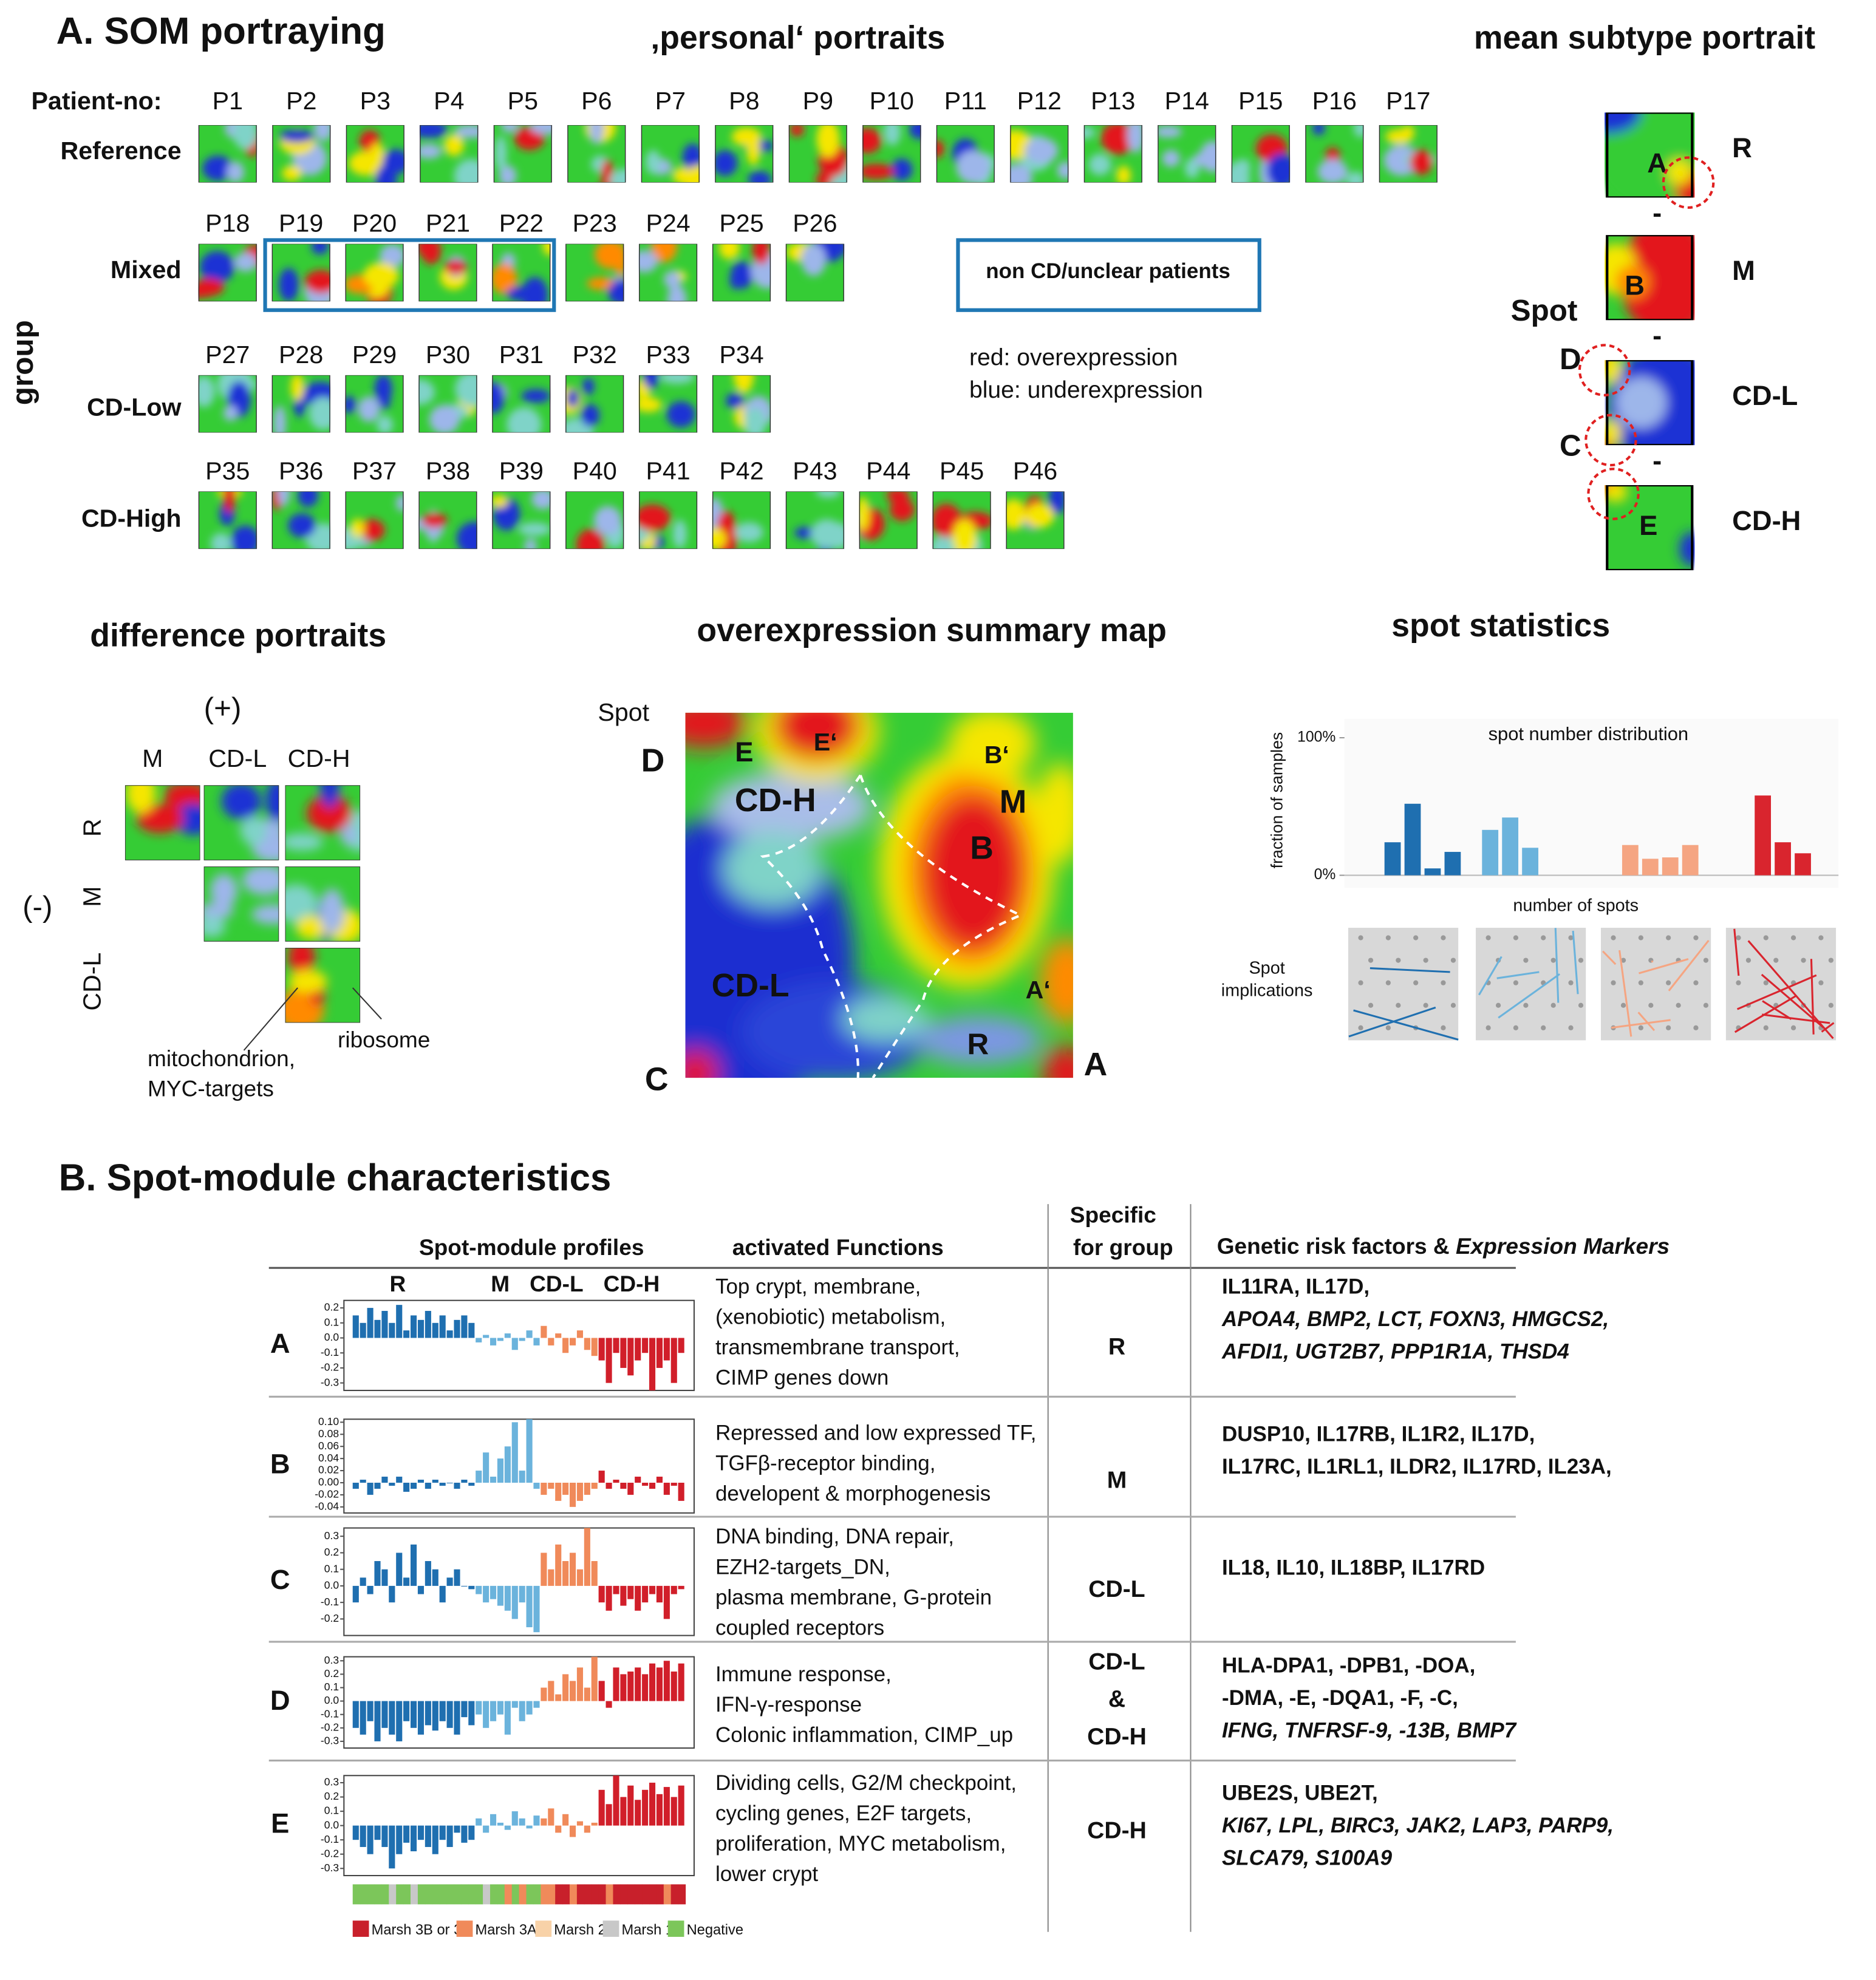 This screenshot has width=1876, height=1980. What do you see at coordinates (1500, 626) in the screenshot?
I see `subtitle: spot statistics` at bounding box center [1500, 626].